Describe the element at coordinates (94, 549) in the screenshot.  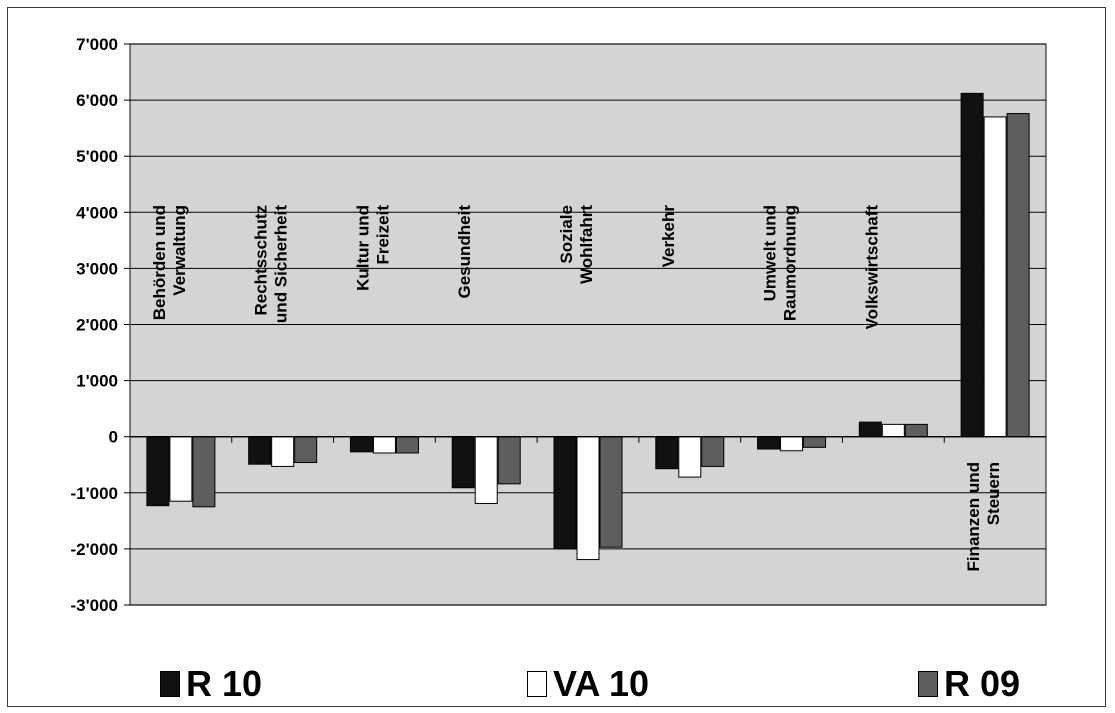
I see `y-tick-label: -2'000` at that location.